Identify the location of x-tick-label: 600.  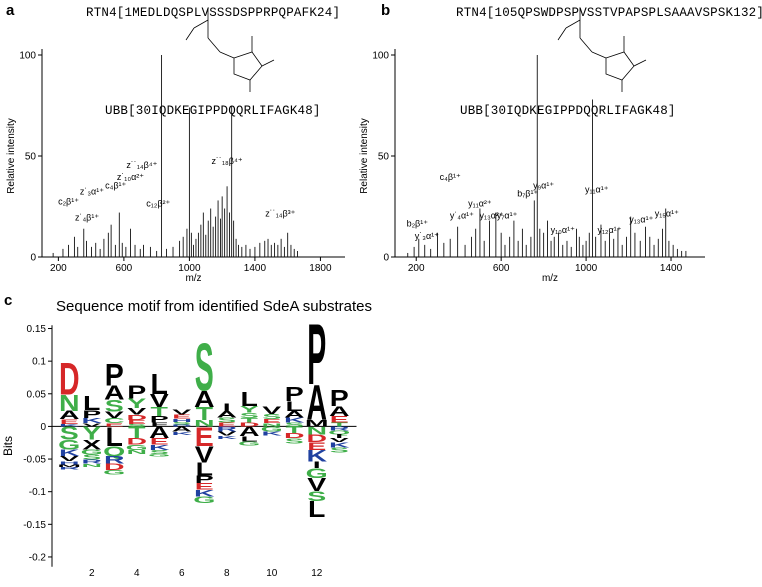
(501, 268).